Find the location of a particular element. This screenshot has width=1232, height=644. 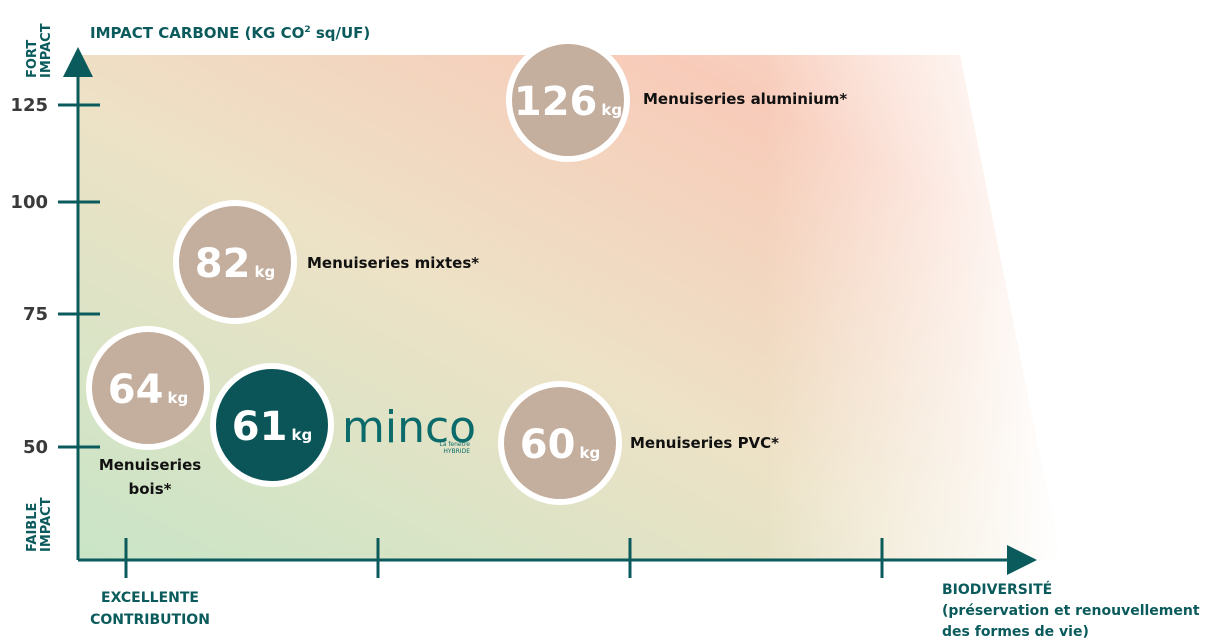

bubble: 61 kg is located at coordinates (272, 425).